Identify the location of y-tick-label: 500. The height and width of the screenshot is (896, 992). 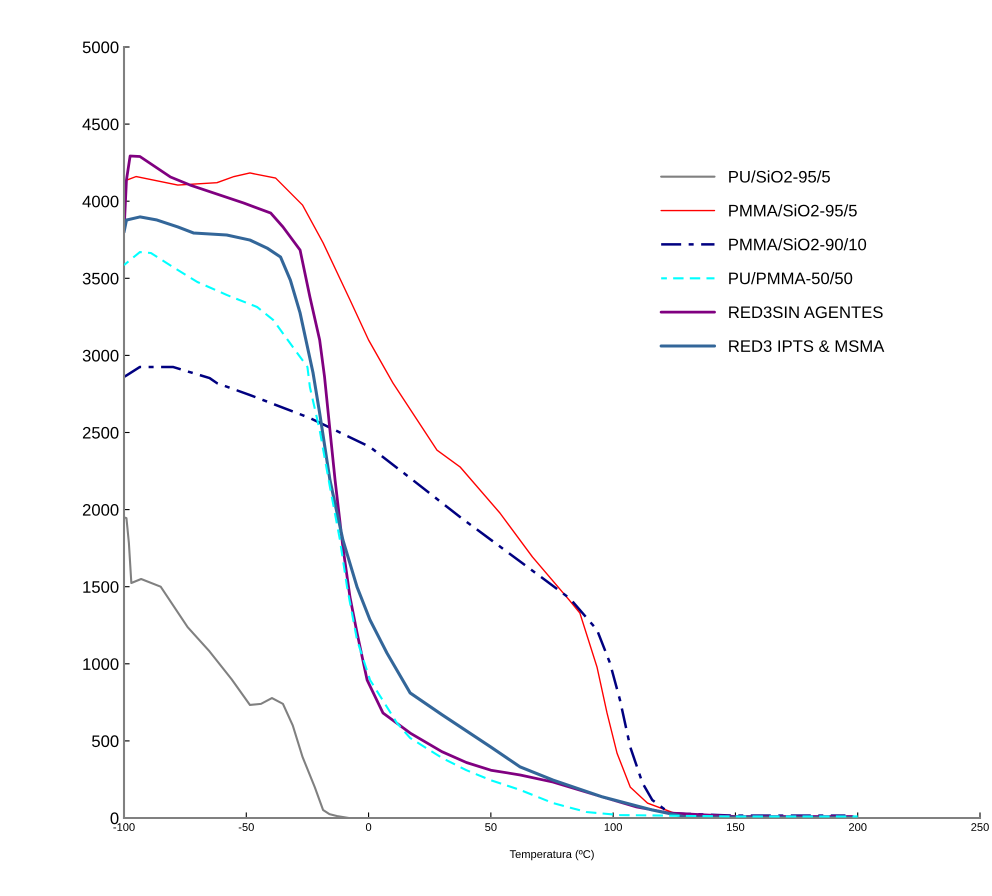
(105, 741).